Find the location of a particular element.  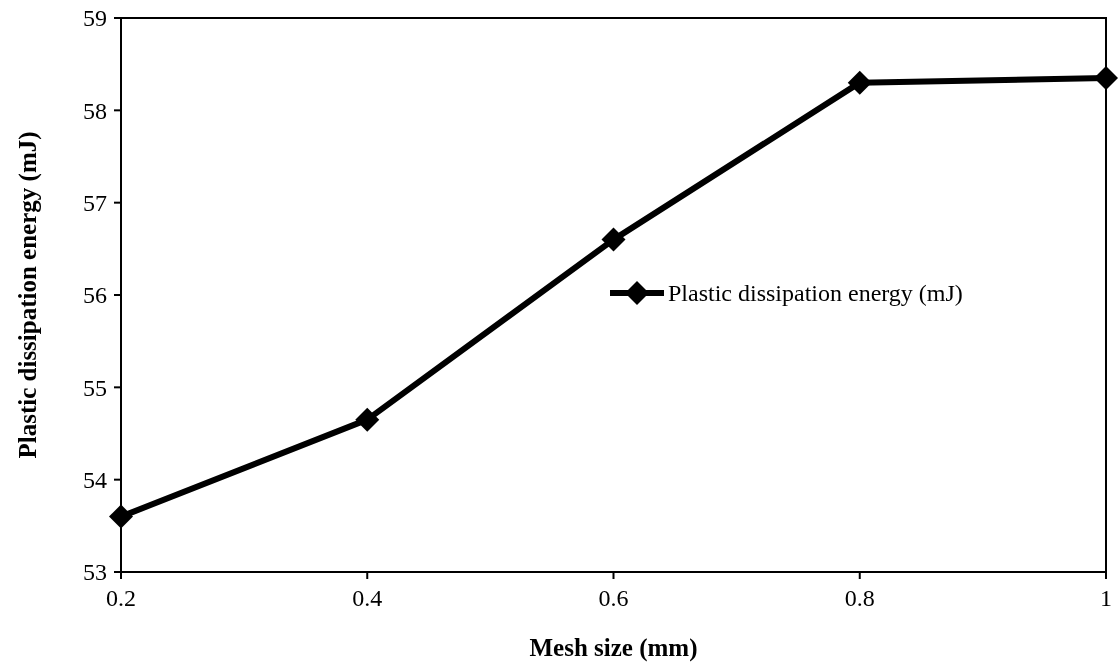

y-tick-label: 59 is located at coordinates (95, 18).